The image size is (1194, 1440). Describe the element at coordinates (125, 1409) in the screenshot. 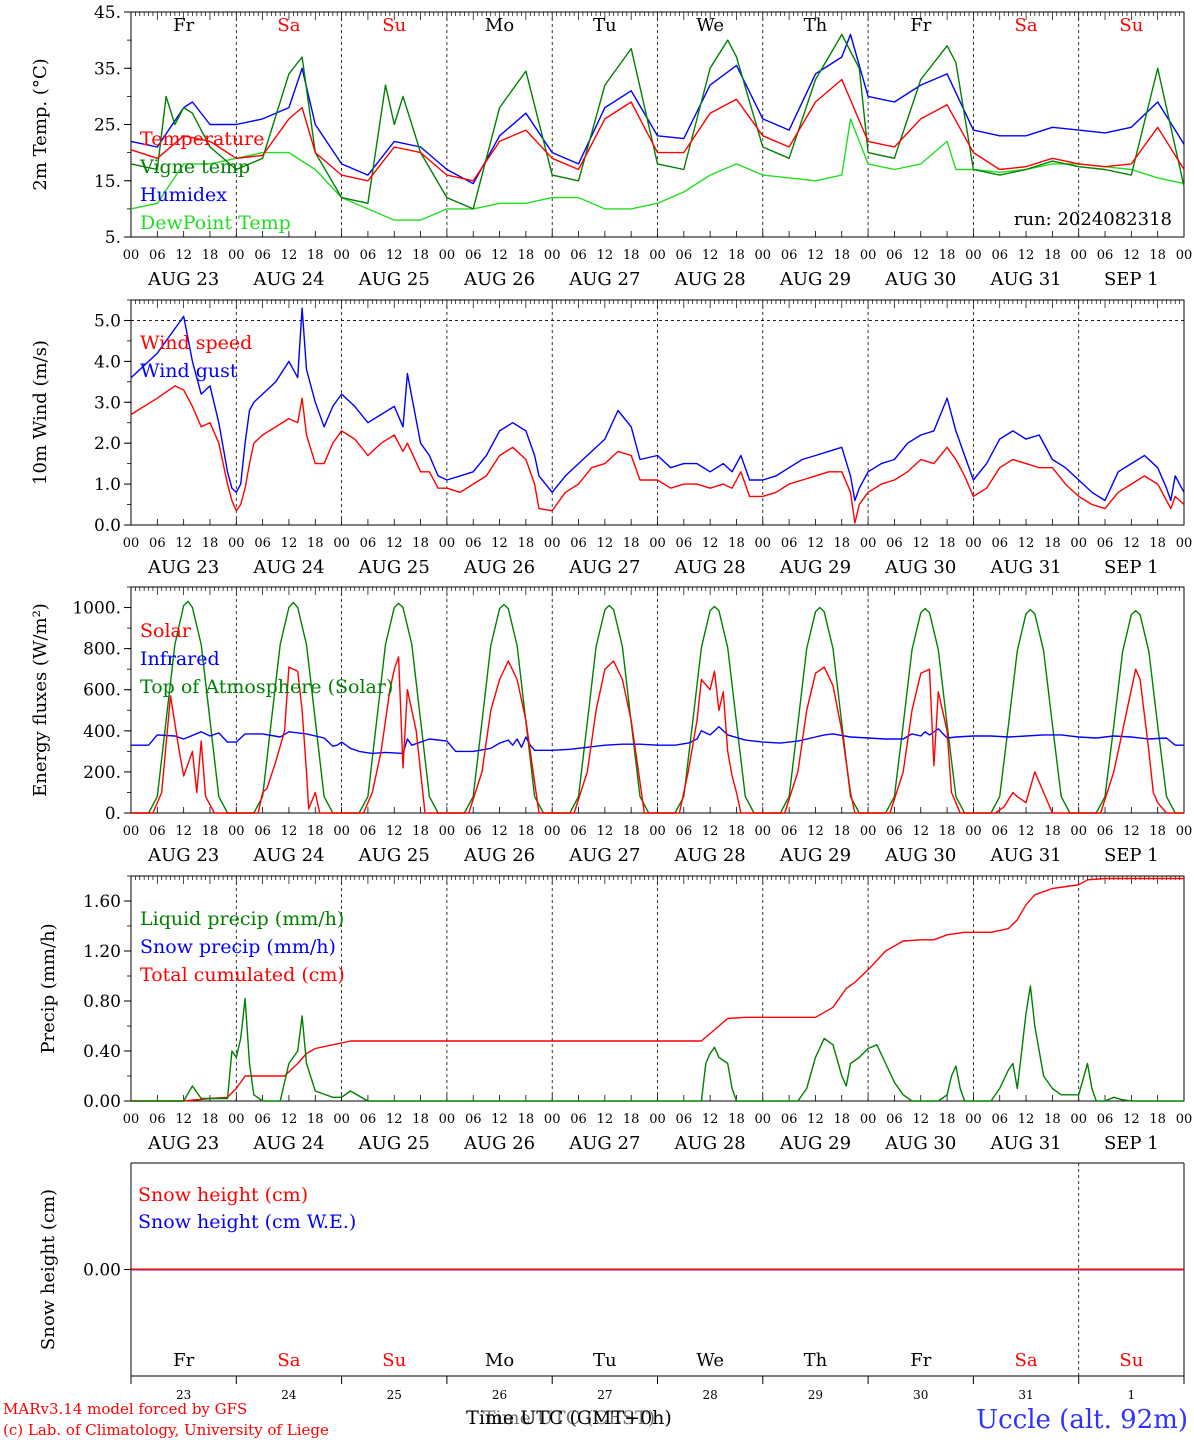

I see `model-credit: MARv3.14 model forced by GFS` at that location.